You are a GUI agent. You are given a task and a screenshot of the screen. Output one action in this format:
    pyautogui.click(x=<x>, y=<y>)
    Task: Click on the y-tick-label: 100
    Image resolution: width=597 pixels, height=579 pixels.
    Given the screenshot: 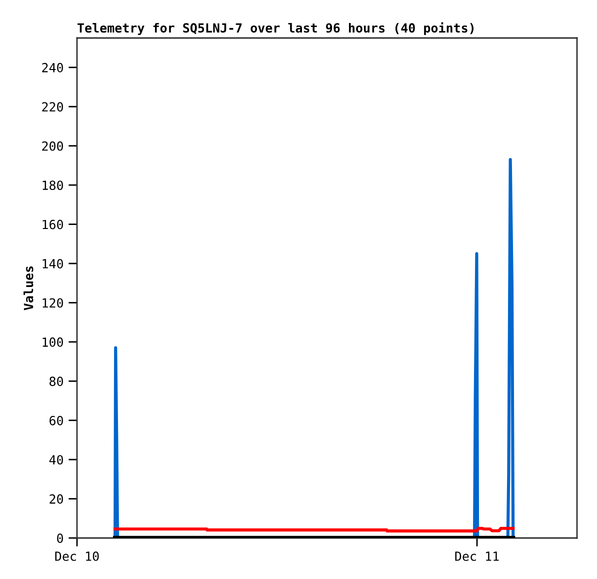 What is the action you would take?
    pyautogui.click(x=52, y=342)
    